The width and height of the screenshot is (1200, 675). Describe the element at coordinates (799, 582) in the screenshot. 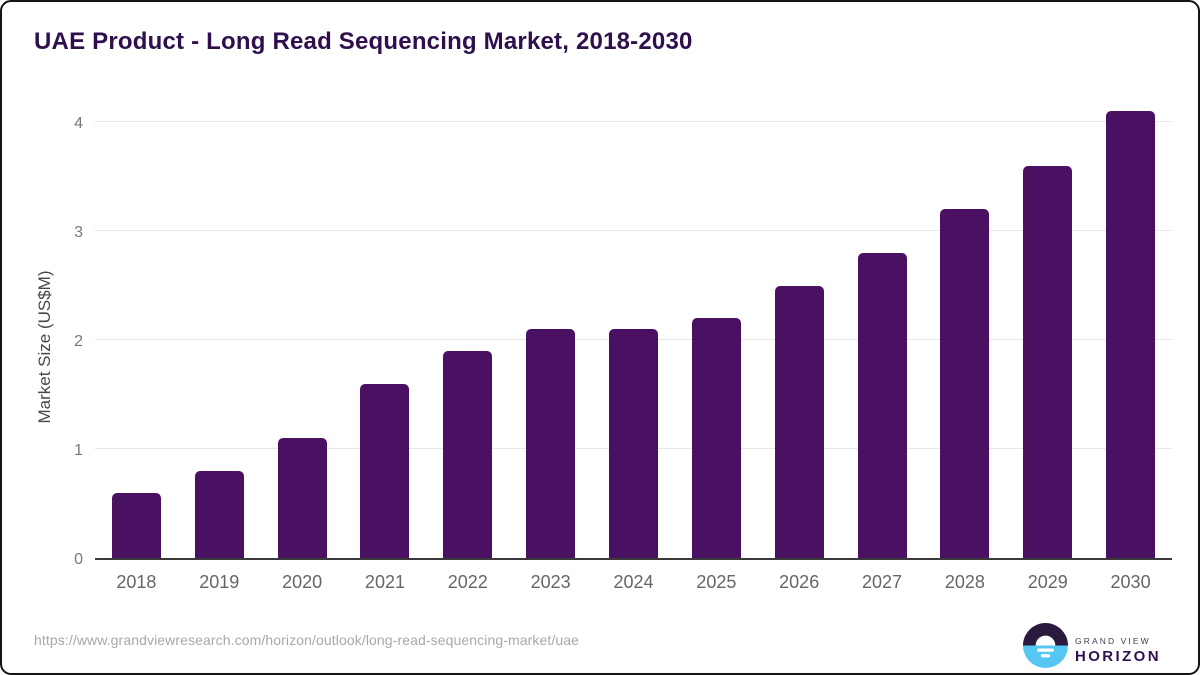

I see `x-tick-label: 2026` at that location.